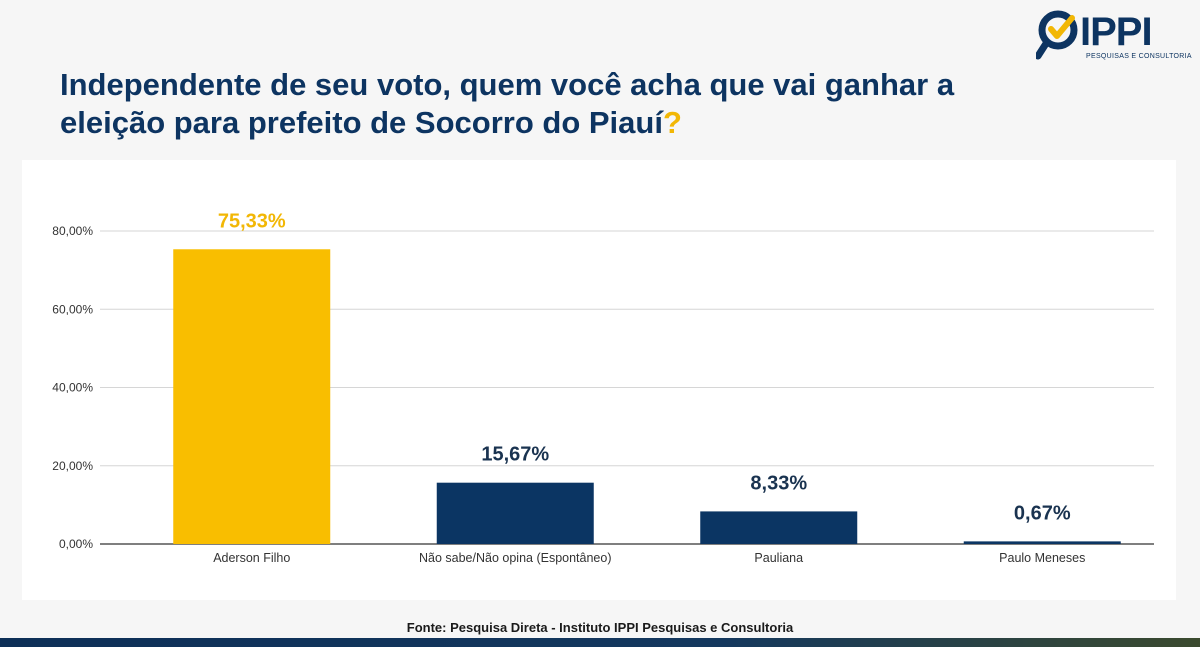 The height and width of the screenshot is (647, 1200). I want to click on data-label: 75,33%, so click(252, 221).